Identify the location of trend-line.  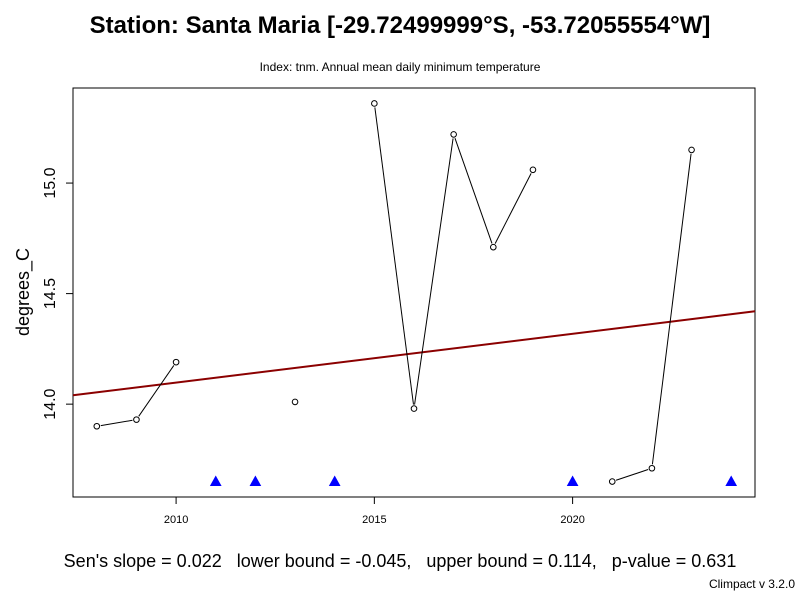
(414, 353).